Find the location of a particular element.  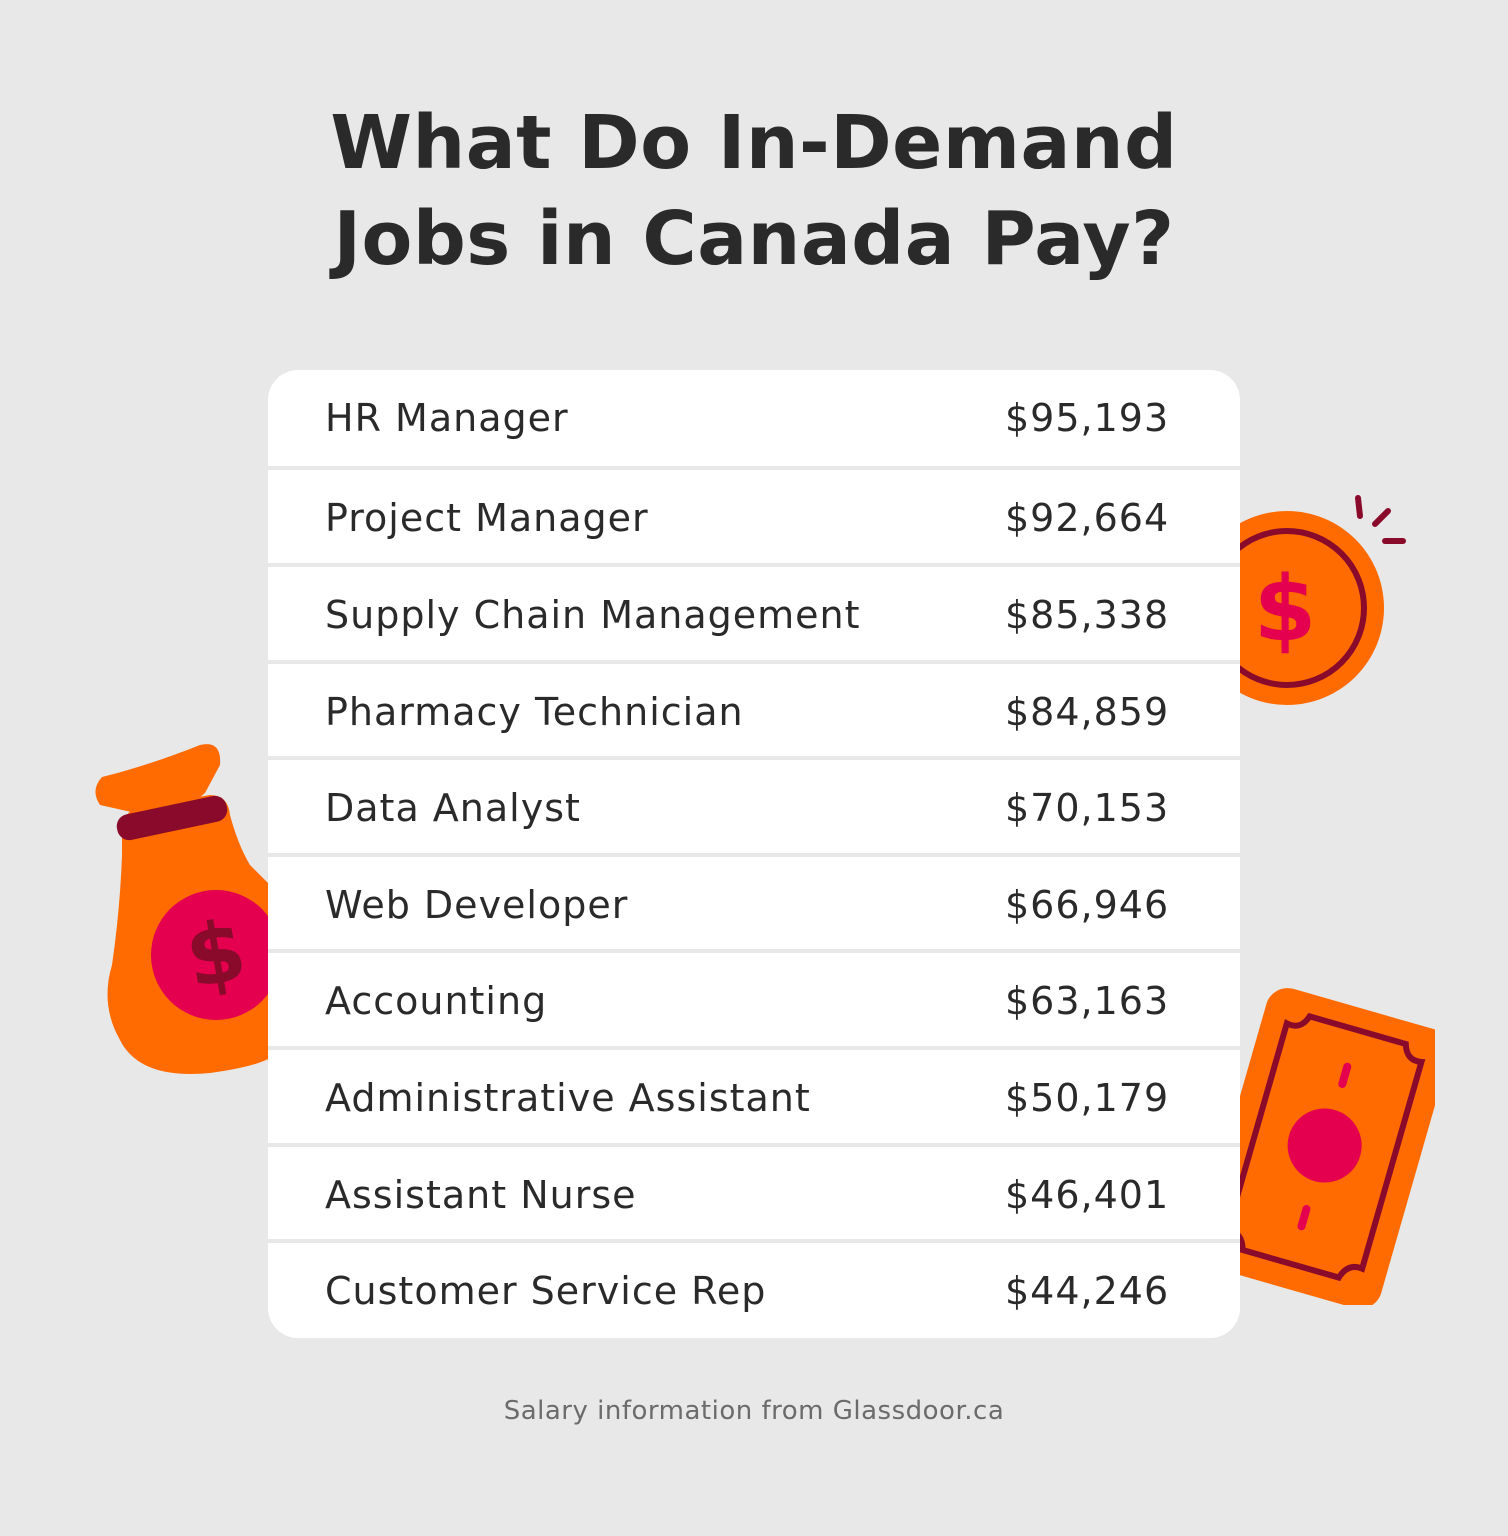

salary-value: $63,163 is located at coordinates (1087, 1001).